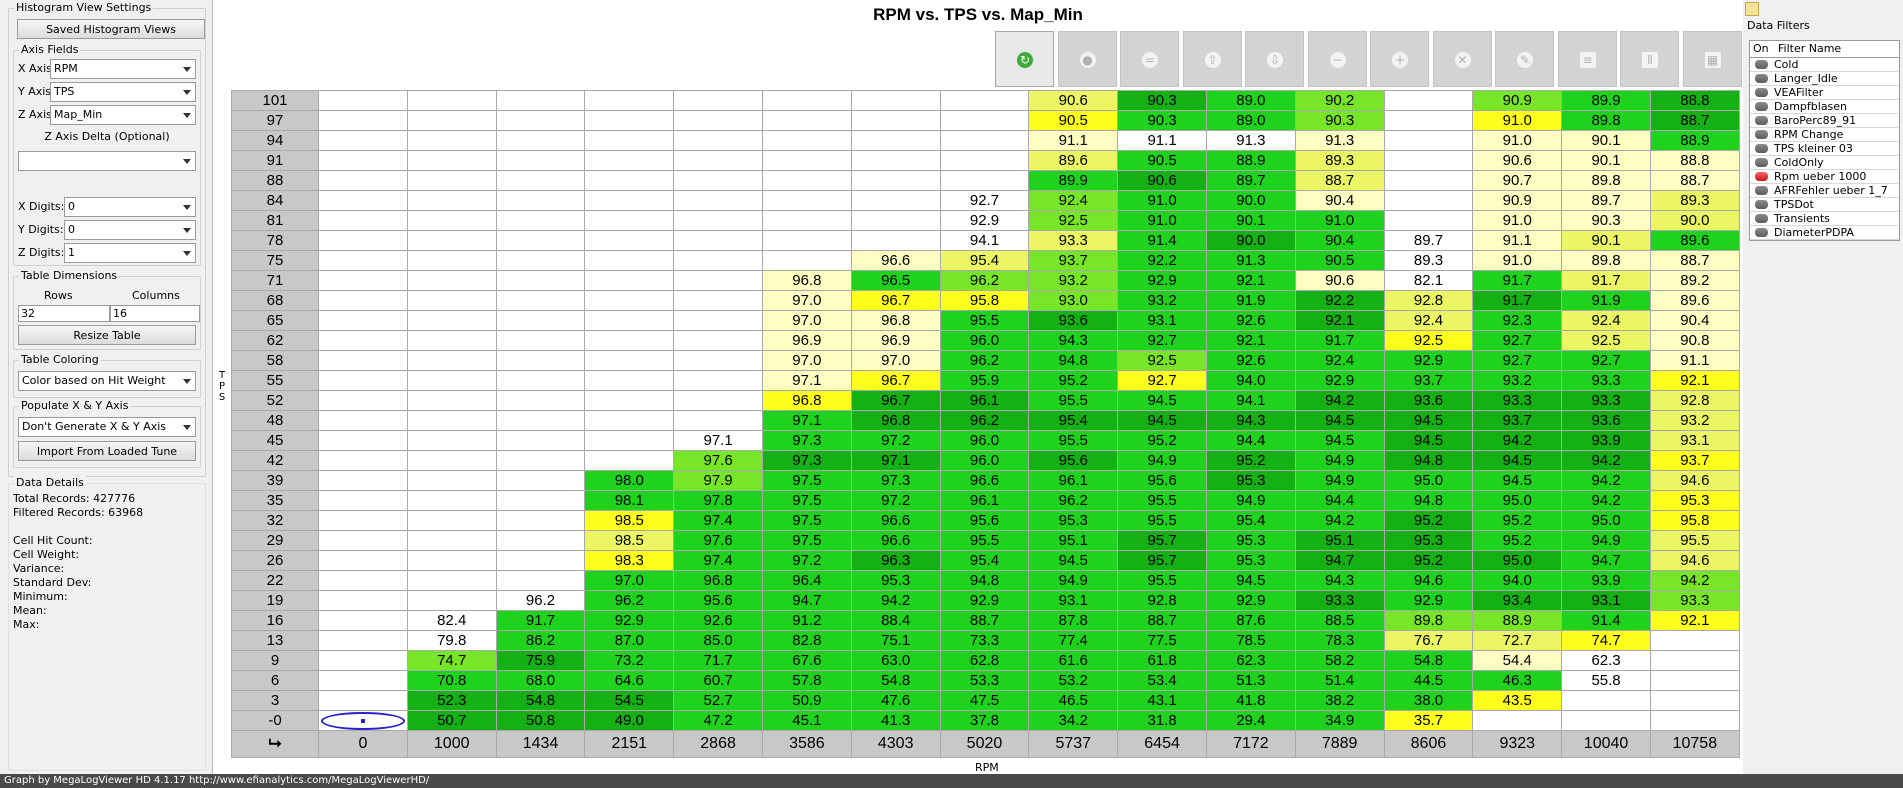  What do you see at coordinates (107, 335) in the screenshot?
I see `resize-table-button: Resize Table` at bounding box center [107, 335].